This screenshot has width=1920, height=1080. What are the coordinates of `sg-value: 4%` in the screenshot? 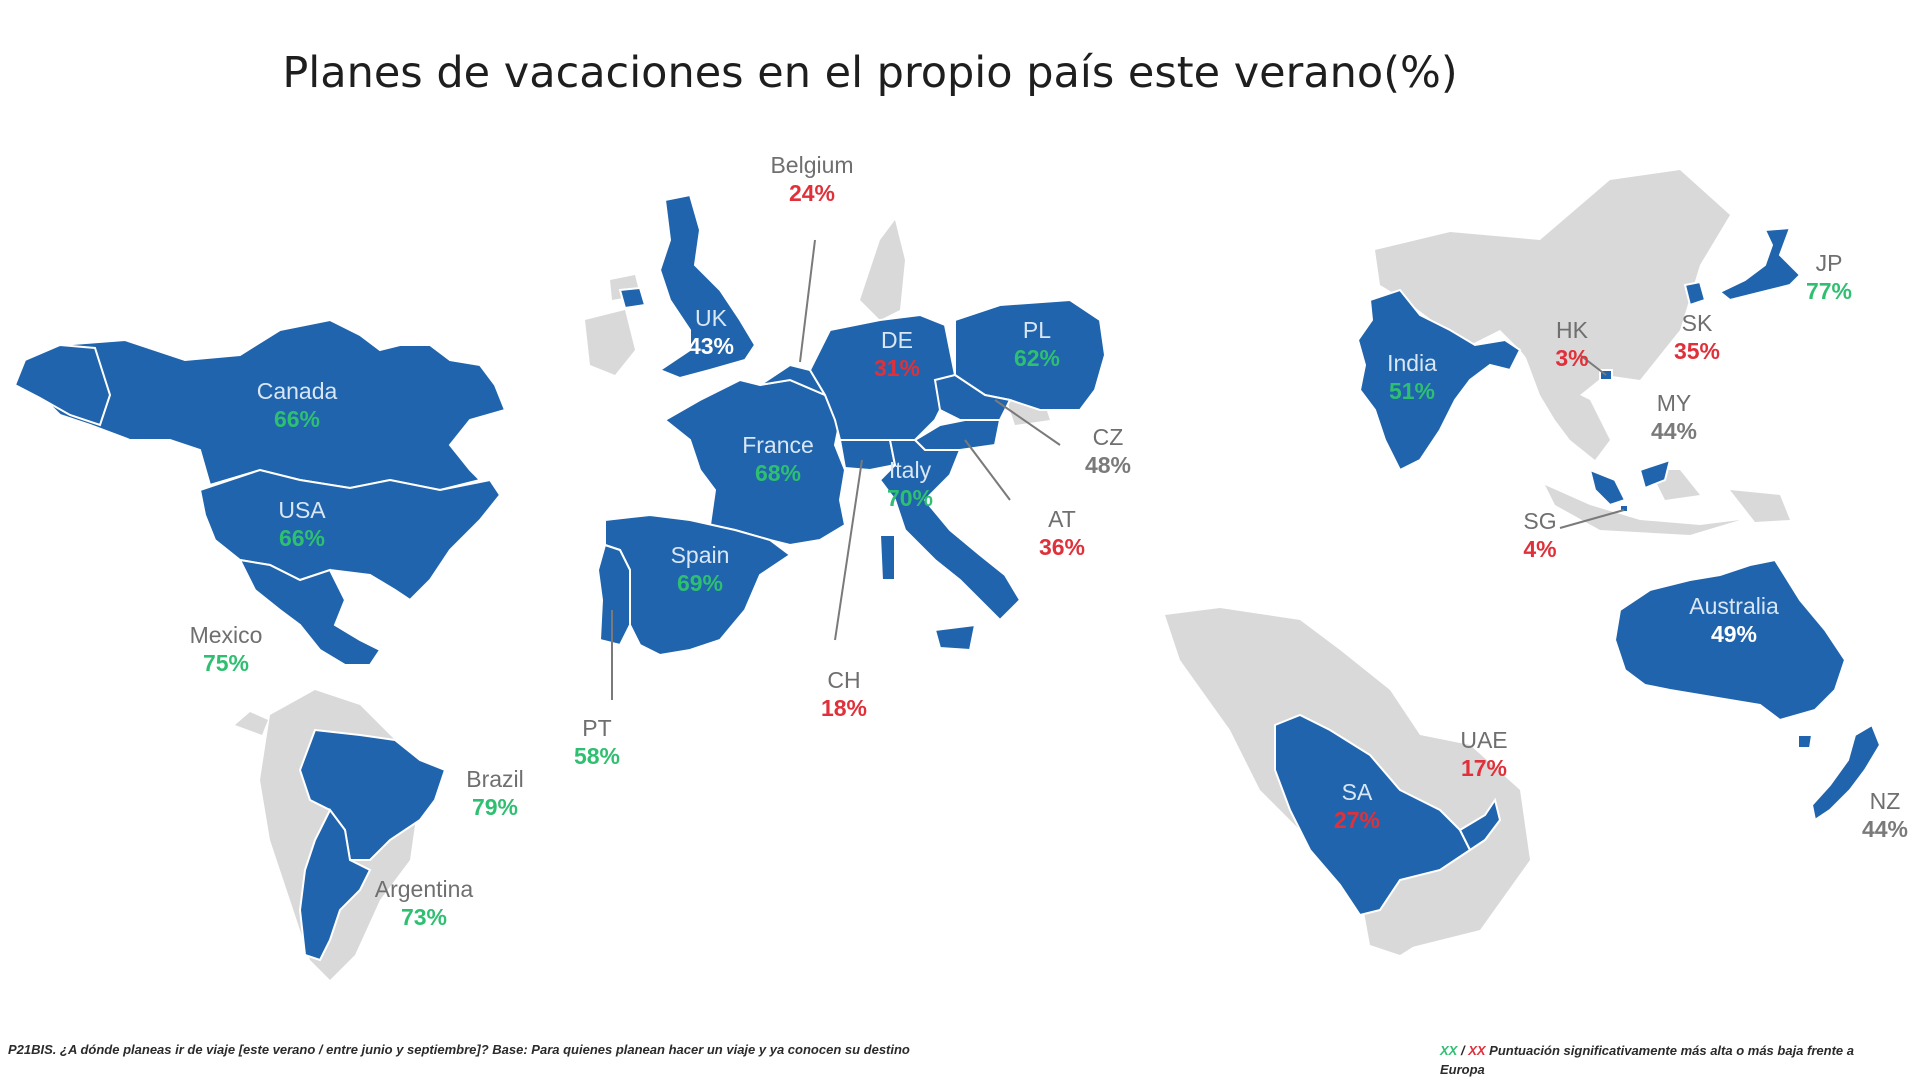 It's located at (1540, 548).